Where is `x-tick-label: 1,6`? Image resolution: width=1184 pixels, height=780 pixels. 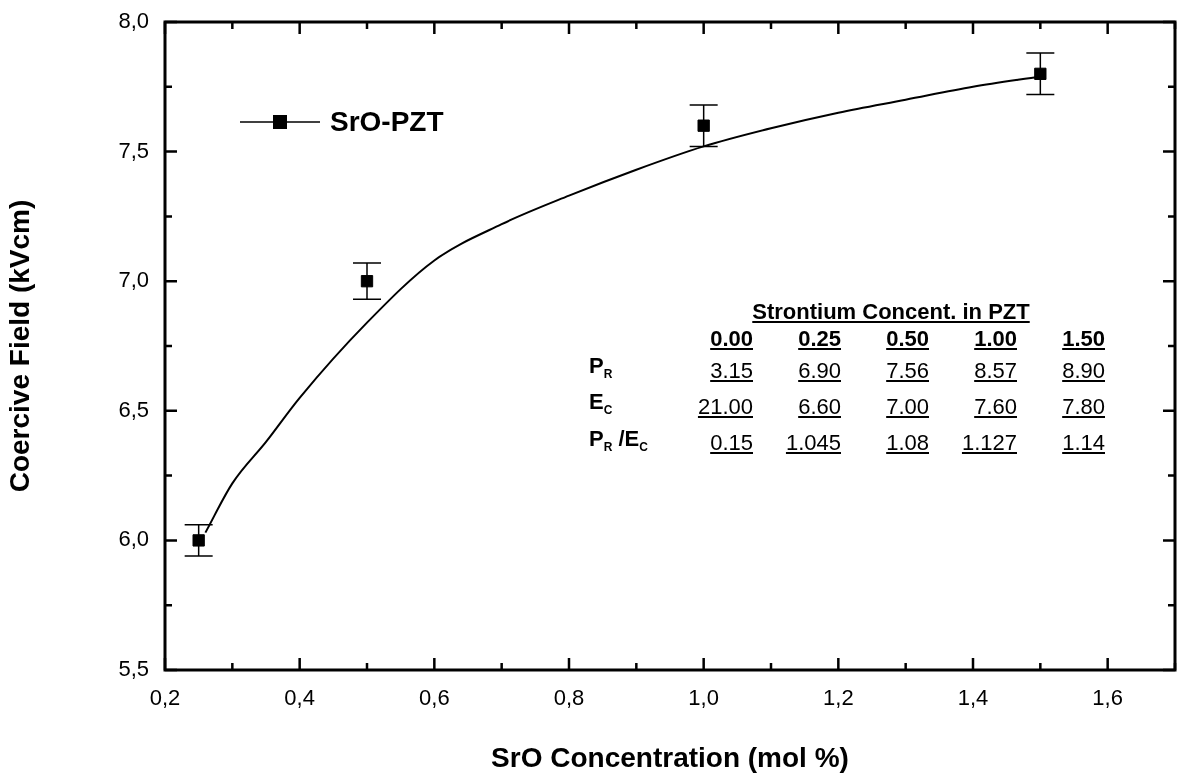 x-tick-label: 1,6 is located at coordinates (1107, 698).